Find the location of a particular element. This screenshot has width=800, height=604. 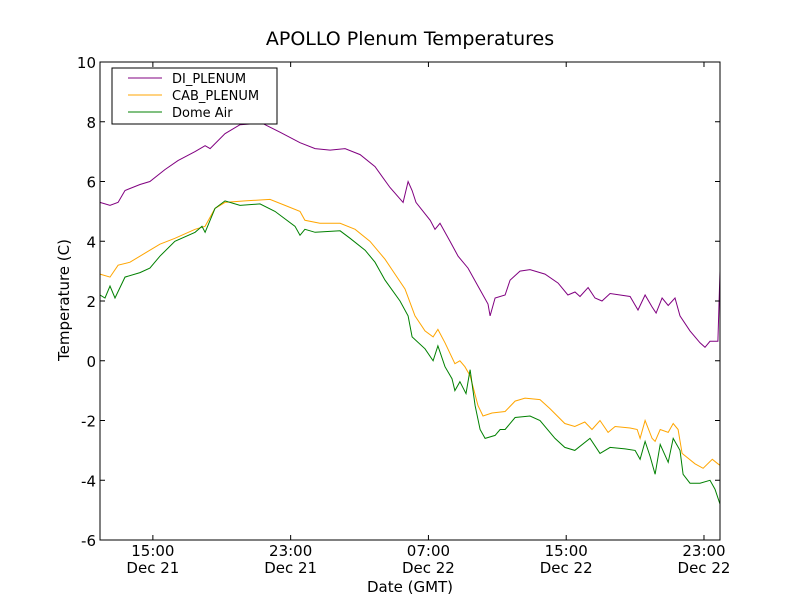

y-tick-label: 2 is located at coordinates (91, 302).